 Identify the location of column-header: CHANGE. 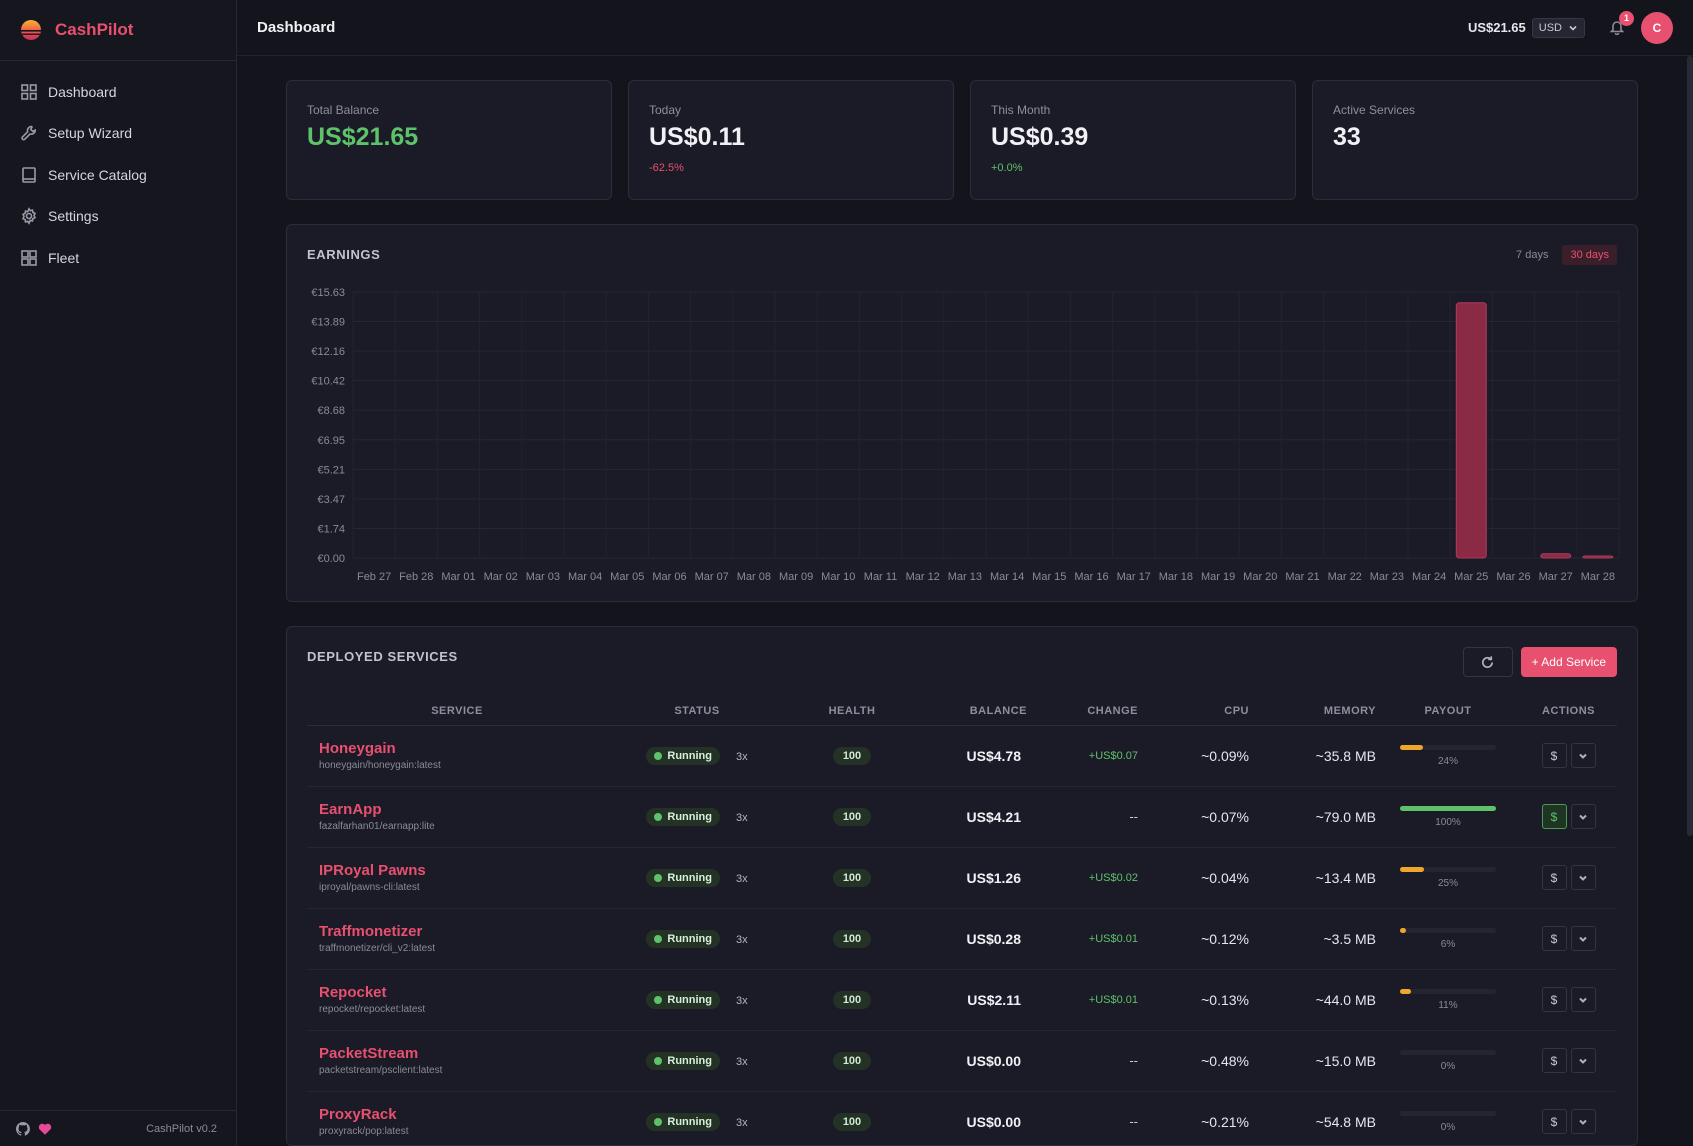
(1082, 714).